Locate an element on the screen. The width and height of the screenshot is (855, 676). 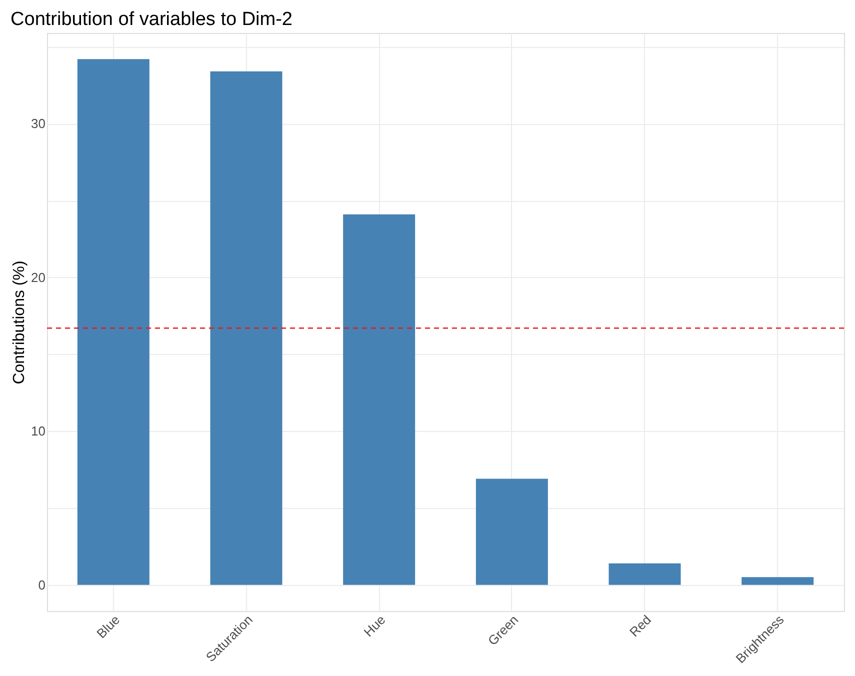
y-tick-label: 30 is located at coordinates (38, 124).